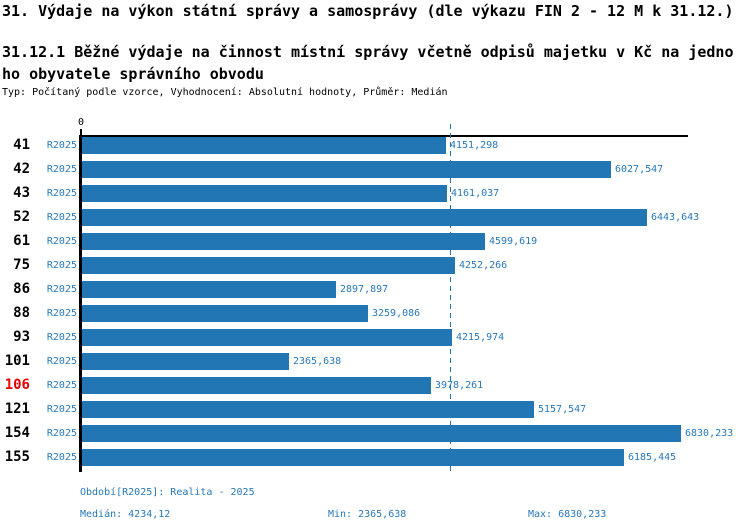 This screenshot has height=532, width=750. Describe the element at coordinates (396, 313) in the screenshot. I see `bar-value-label: 3259,086` at that location.